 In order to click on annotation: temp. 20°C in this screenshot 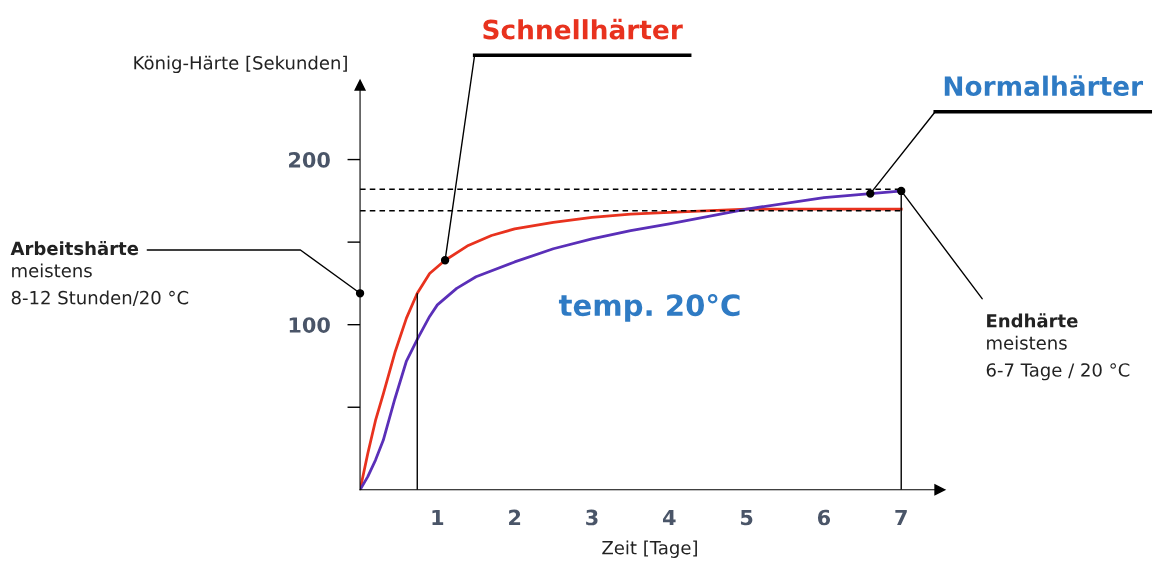, I will do `click(649, 307)`.